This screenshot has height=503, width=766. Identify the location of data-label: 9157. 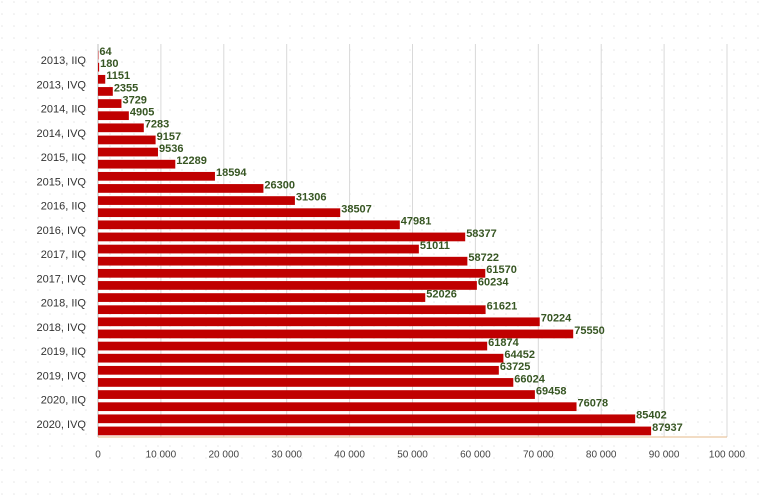
(169, 137).